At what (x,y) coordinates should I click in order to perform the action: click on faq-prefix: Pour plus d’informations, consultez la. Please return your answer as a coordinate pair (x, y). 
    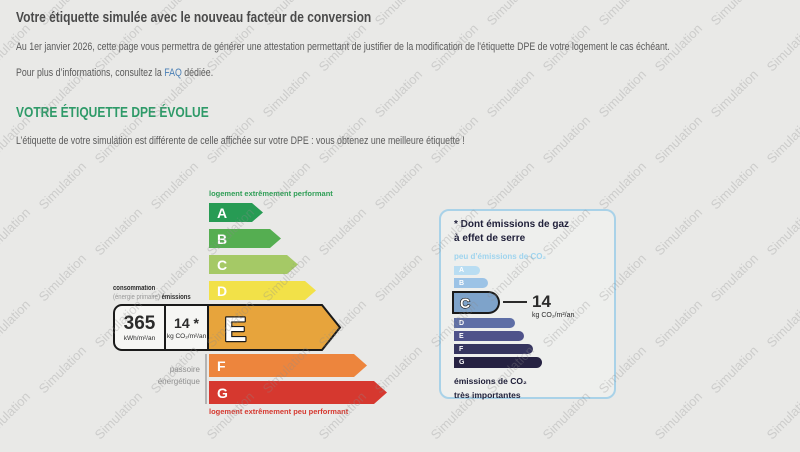
    Looking at the image, I should click on (90, 73).